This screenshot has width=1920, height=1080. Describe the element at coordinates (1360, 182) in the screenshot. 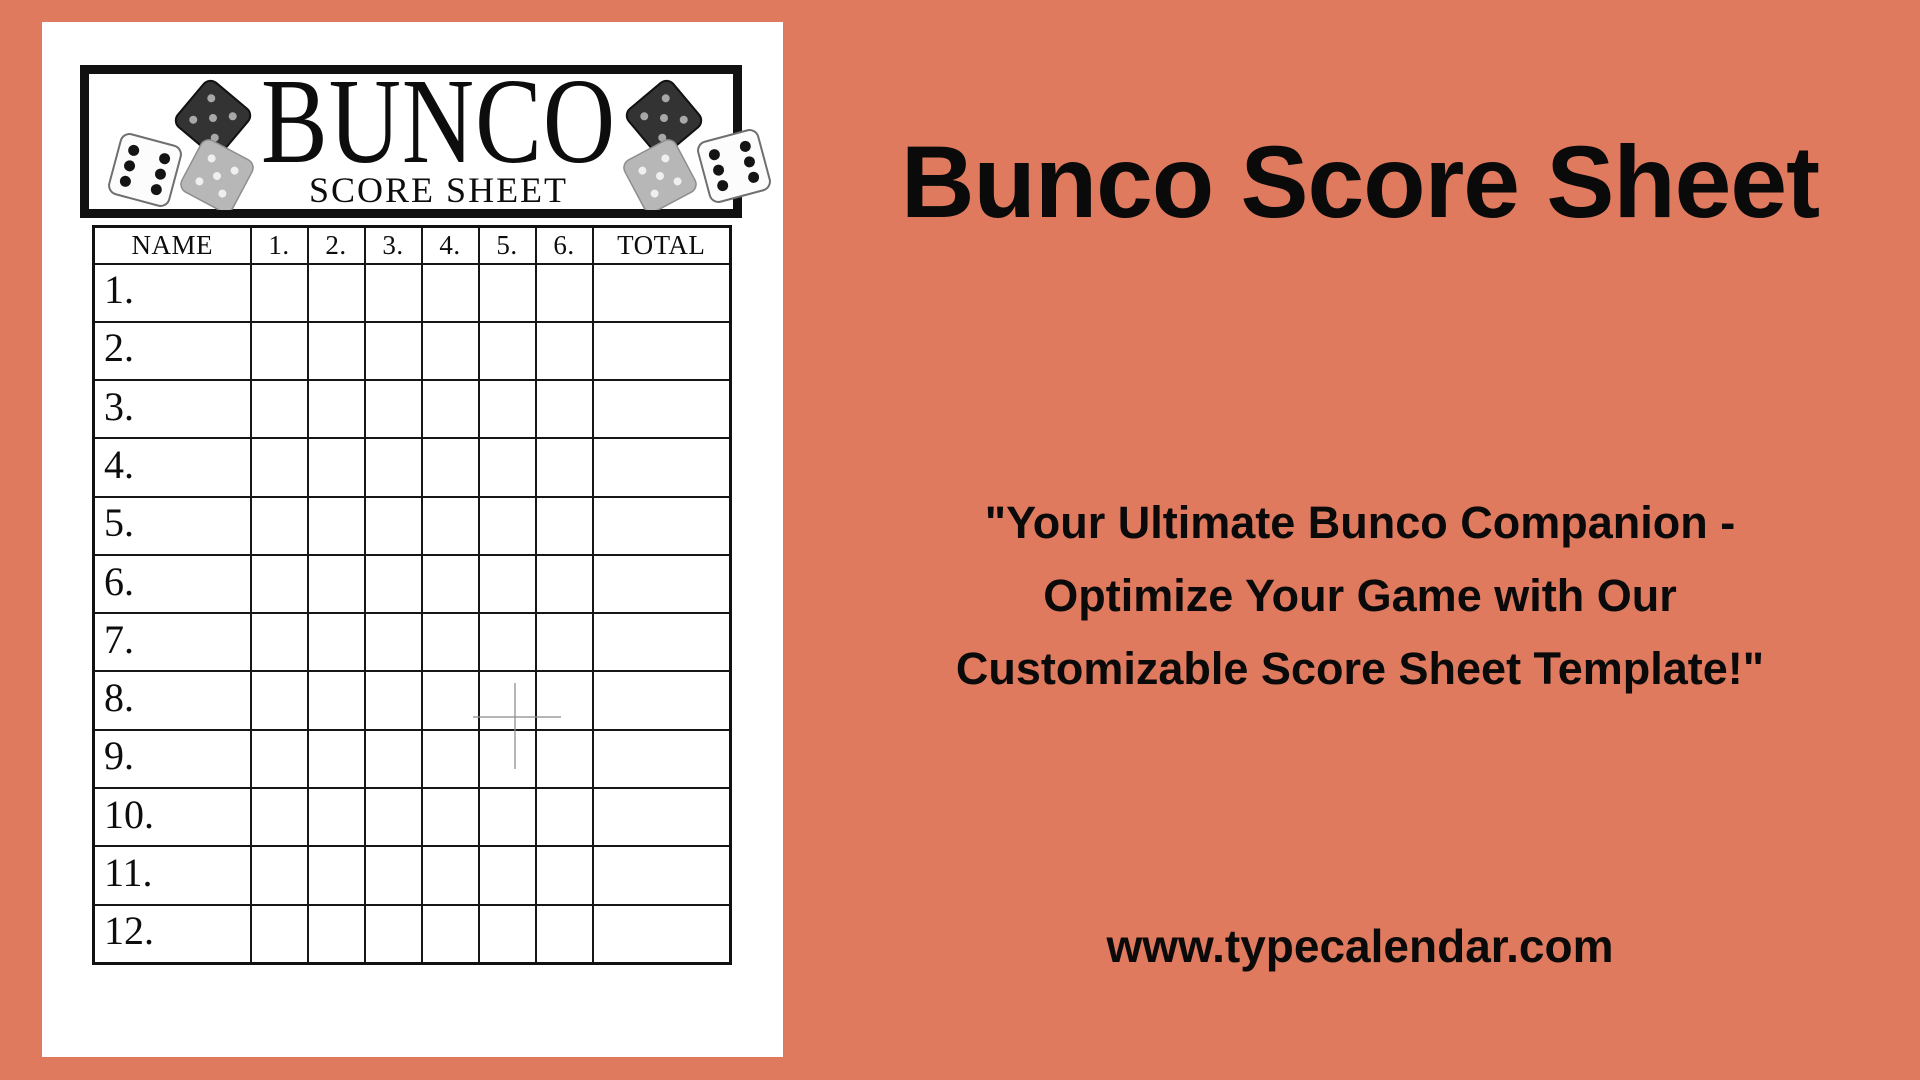

I see `promo-title: Bunco Score Sheet` at that location.